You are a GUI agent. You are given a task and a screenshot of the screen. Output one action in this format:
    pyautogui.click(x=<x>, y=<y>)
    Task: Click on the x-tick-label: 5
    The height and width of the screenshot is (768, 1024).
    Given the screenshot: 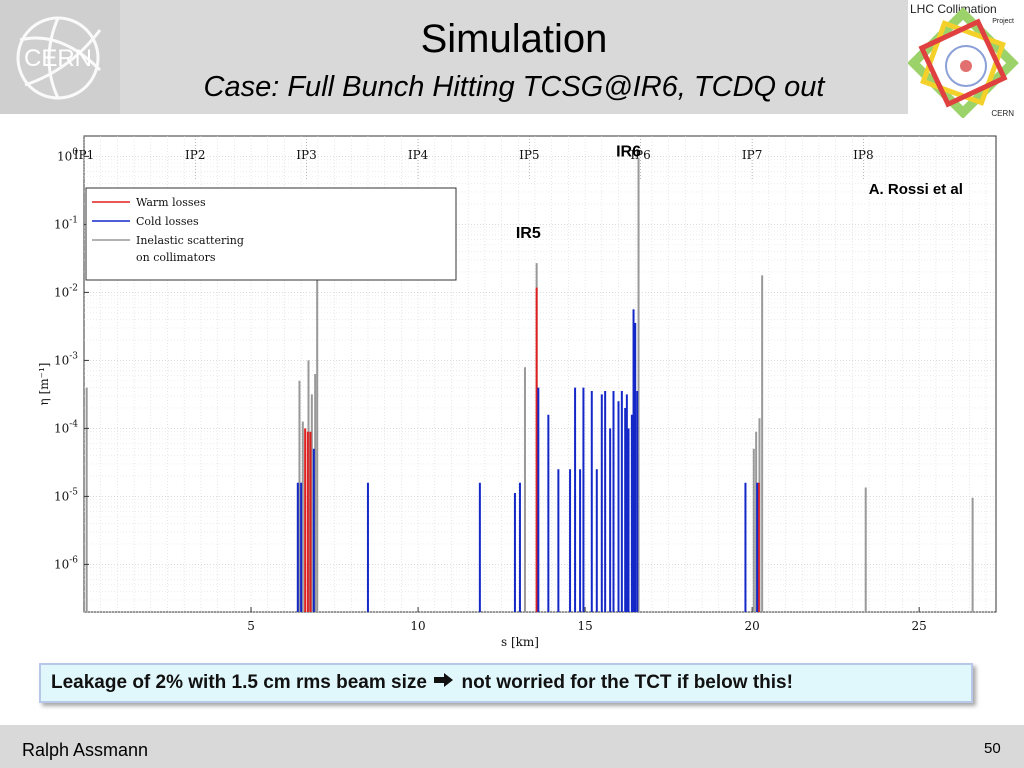 What is the action you would take?
    pyautogui.click(x=251, y=626)
    